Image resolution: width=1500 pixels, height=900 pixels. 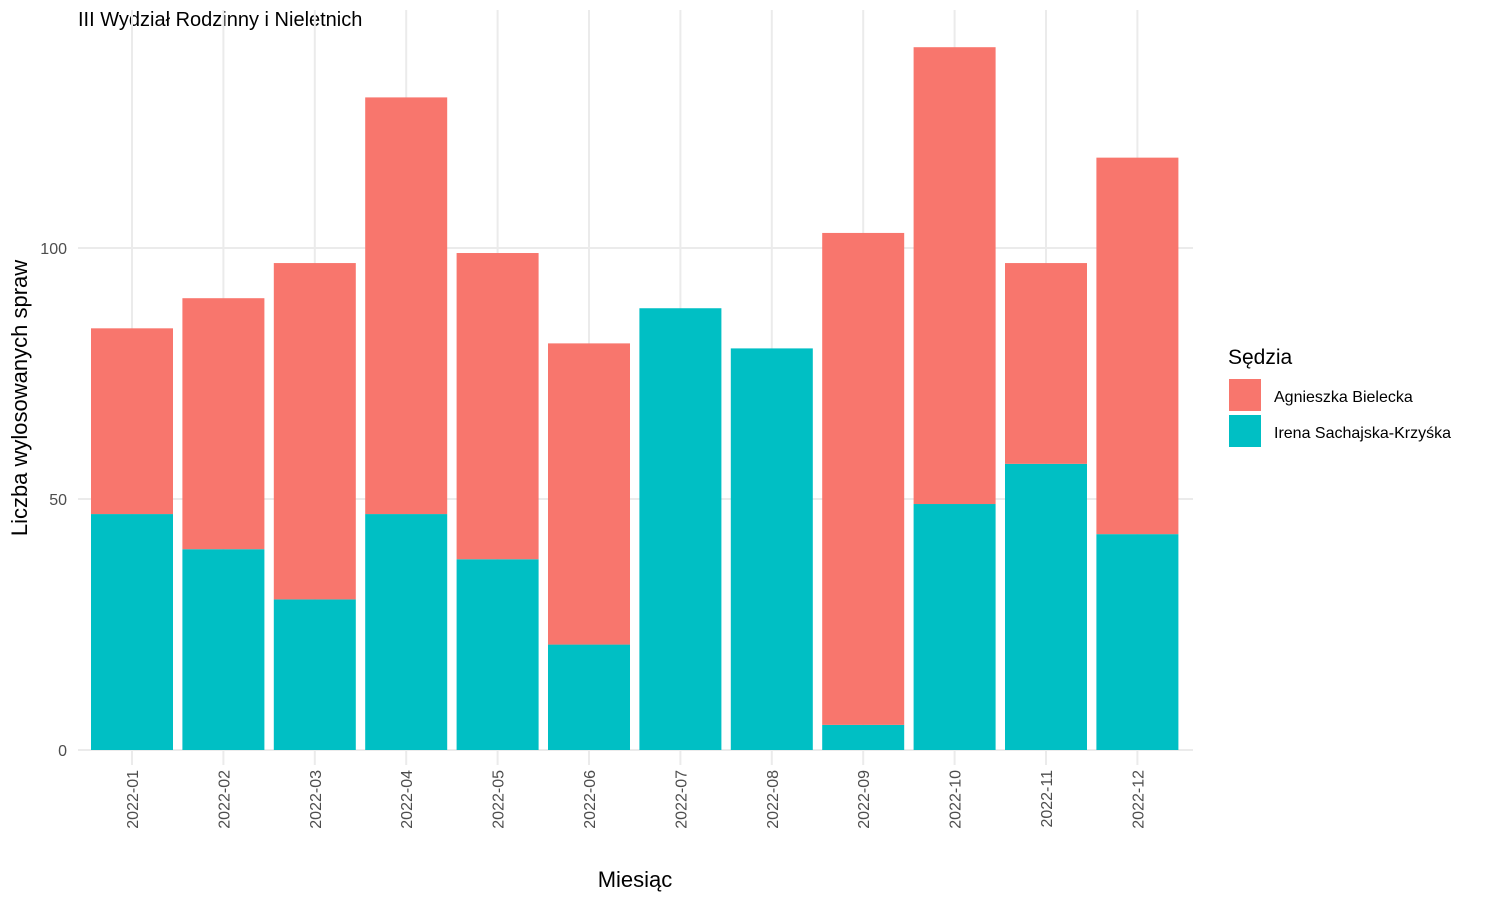 I want to click on x-tick-label: 2022-02, so click(x=224, y=799).